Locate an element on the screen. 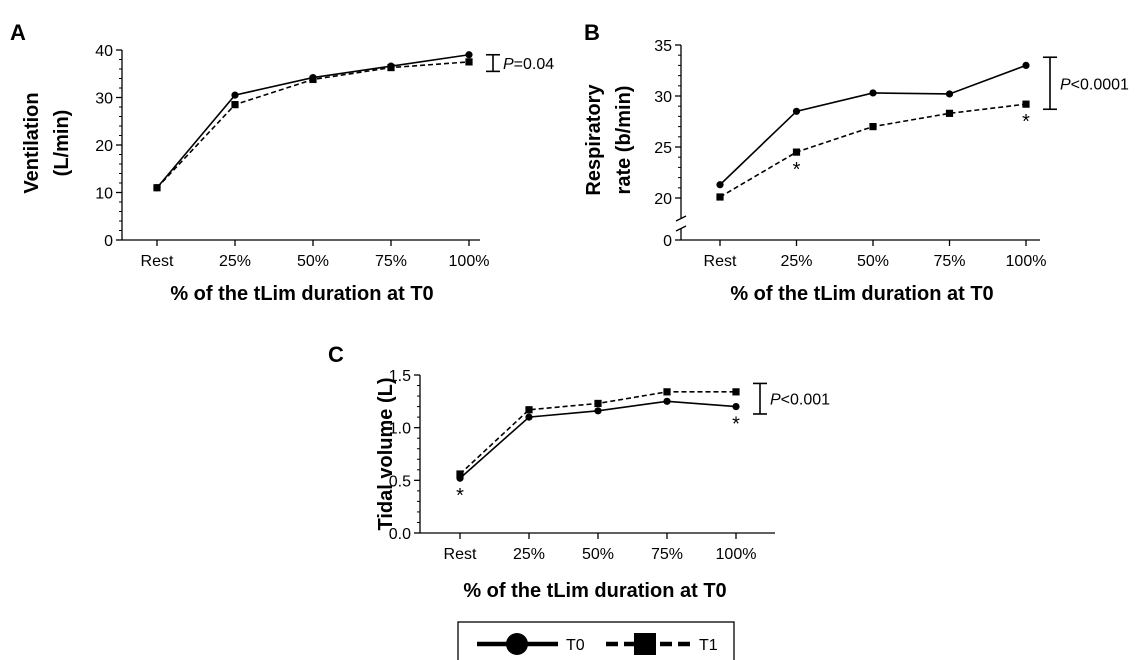  y-axis-label: Ventilation is located at coordinates (32, 142).